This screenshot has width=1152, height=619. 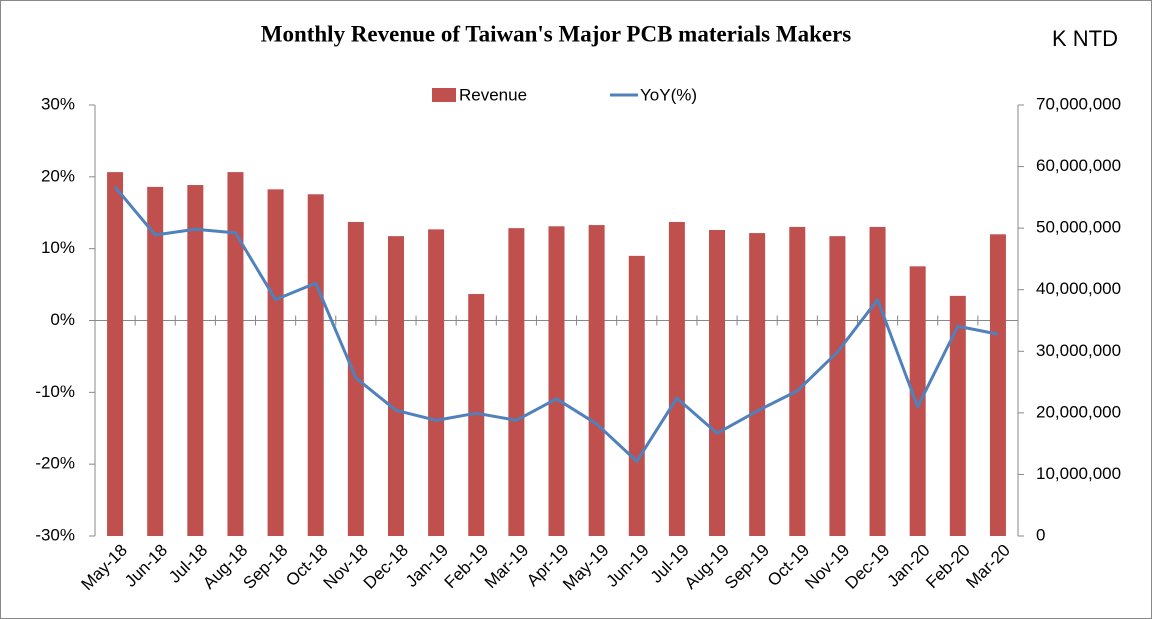 I want to click on y2-tick-label: 10,000,000, so click(x=1078, y=473).